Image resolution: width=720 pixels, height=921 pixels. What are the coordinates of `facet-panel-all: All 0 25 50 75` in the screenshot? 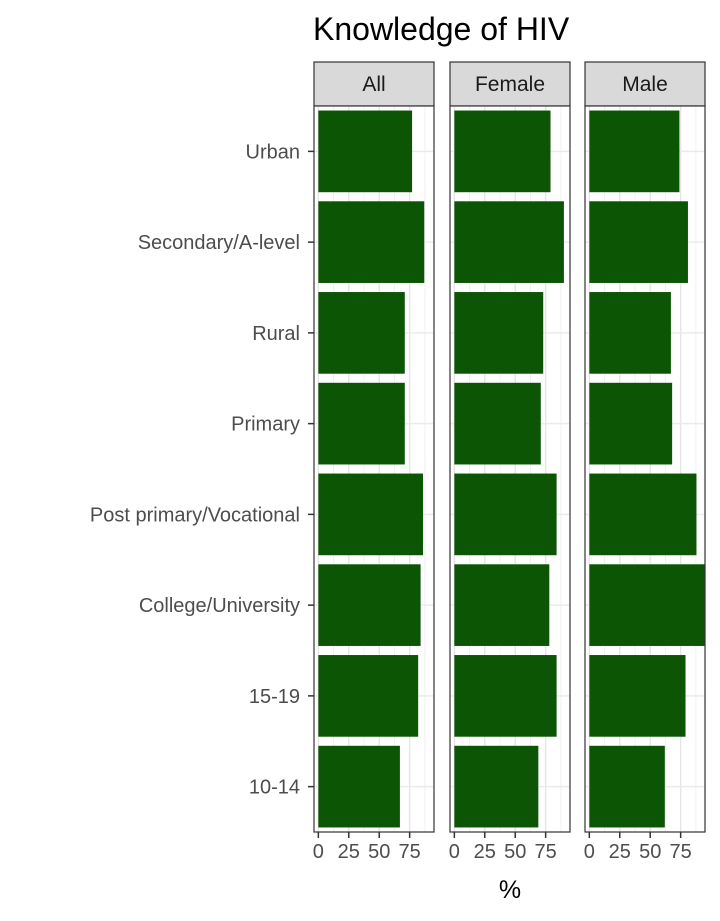 It's located at (374, 462).